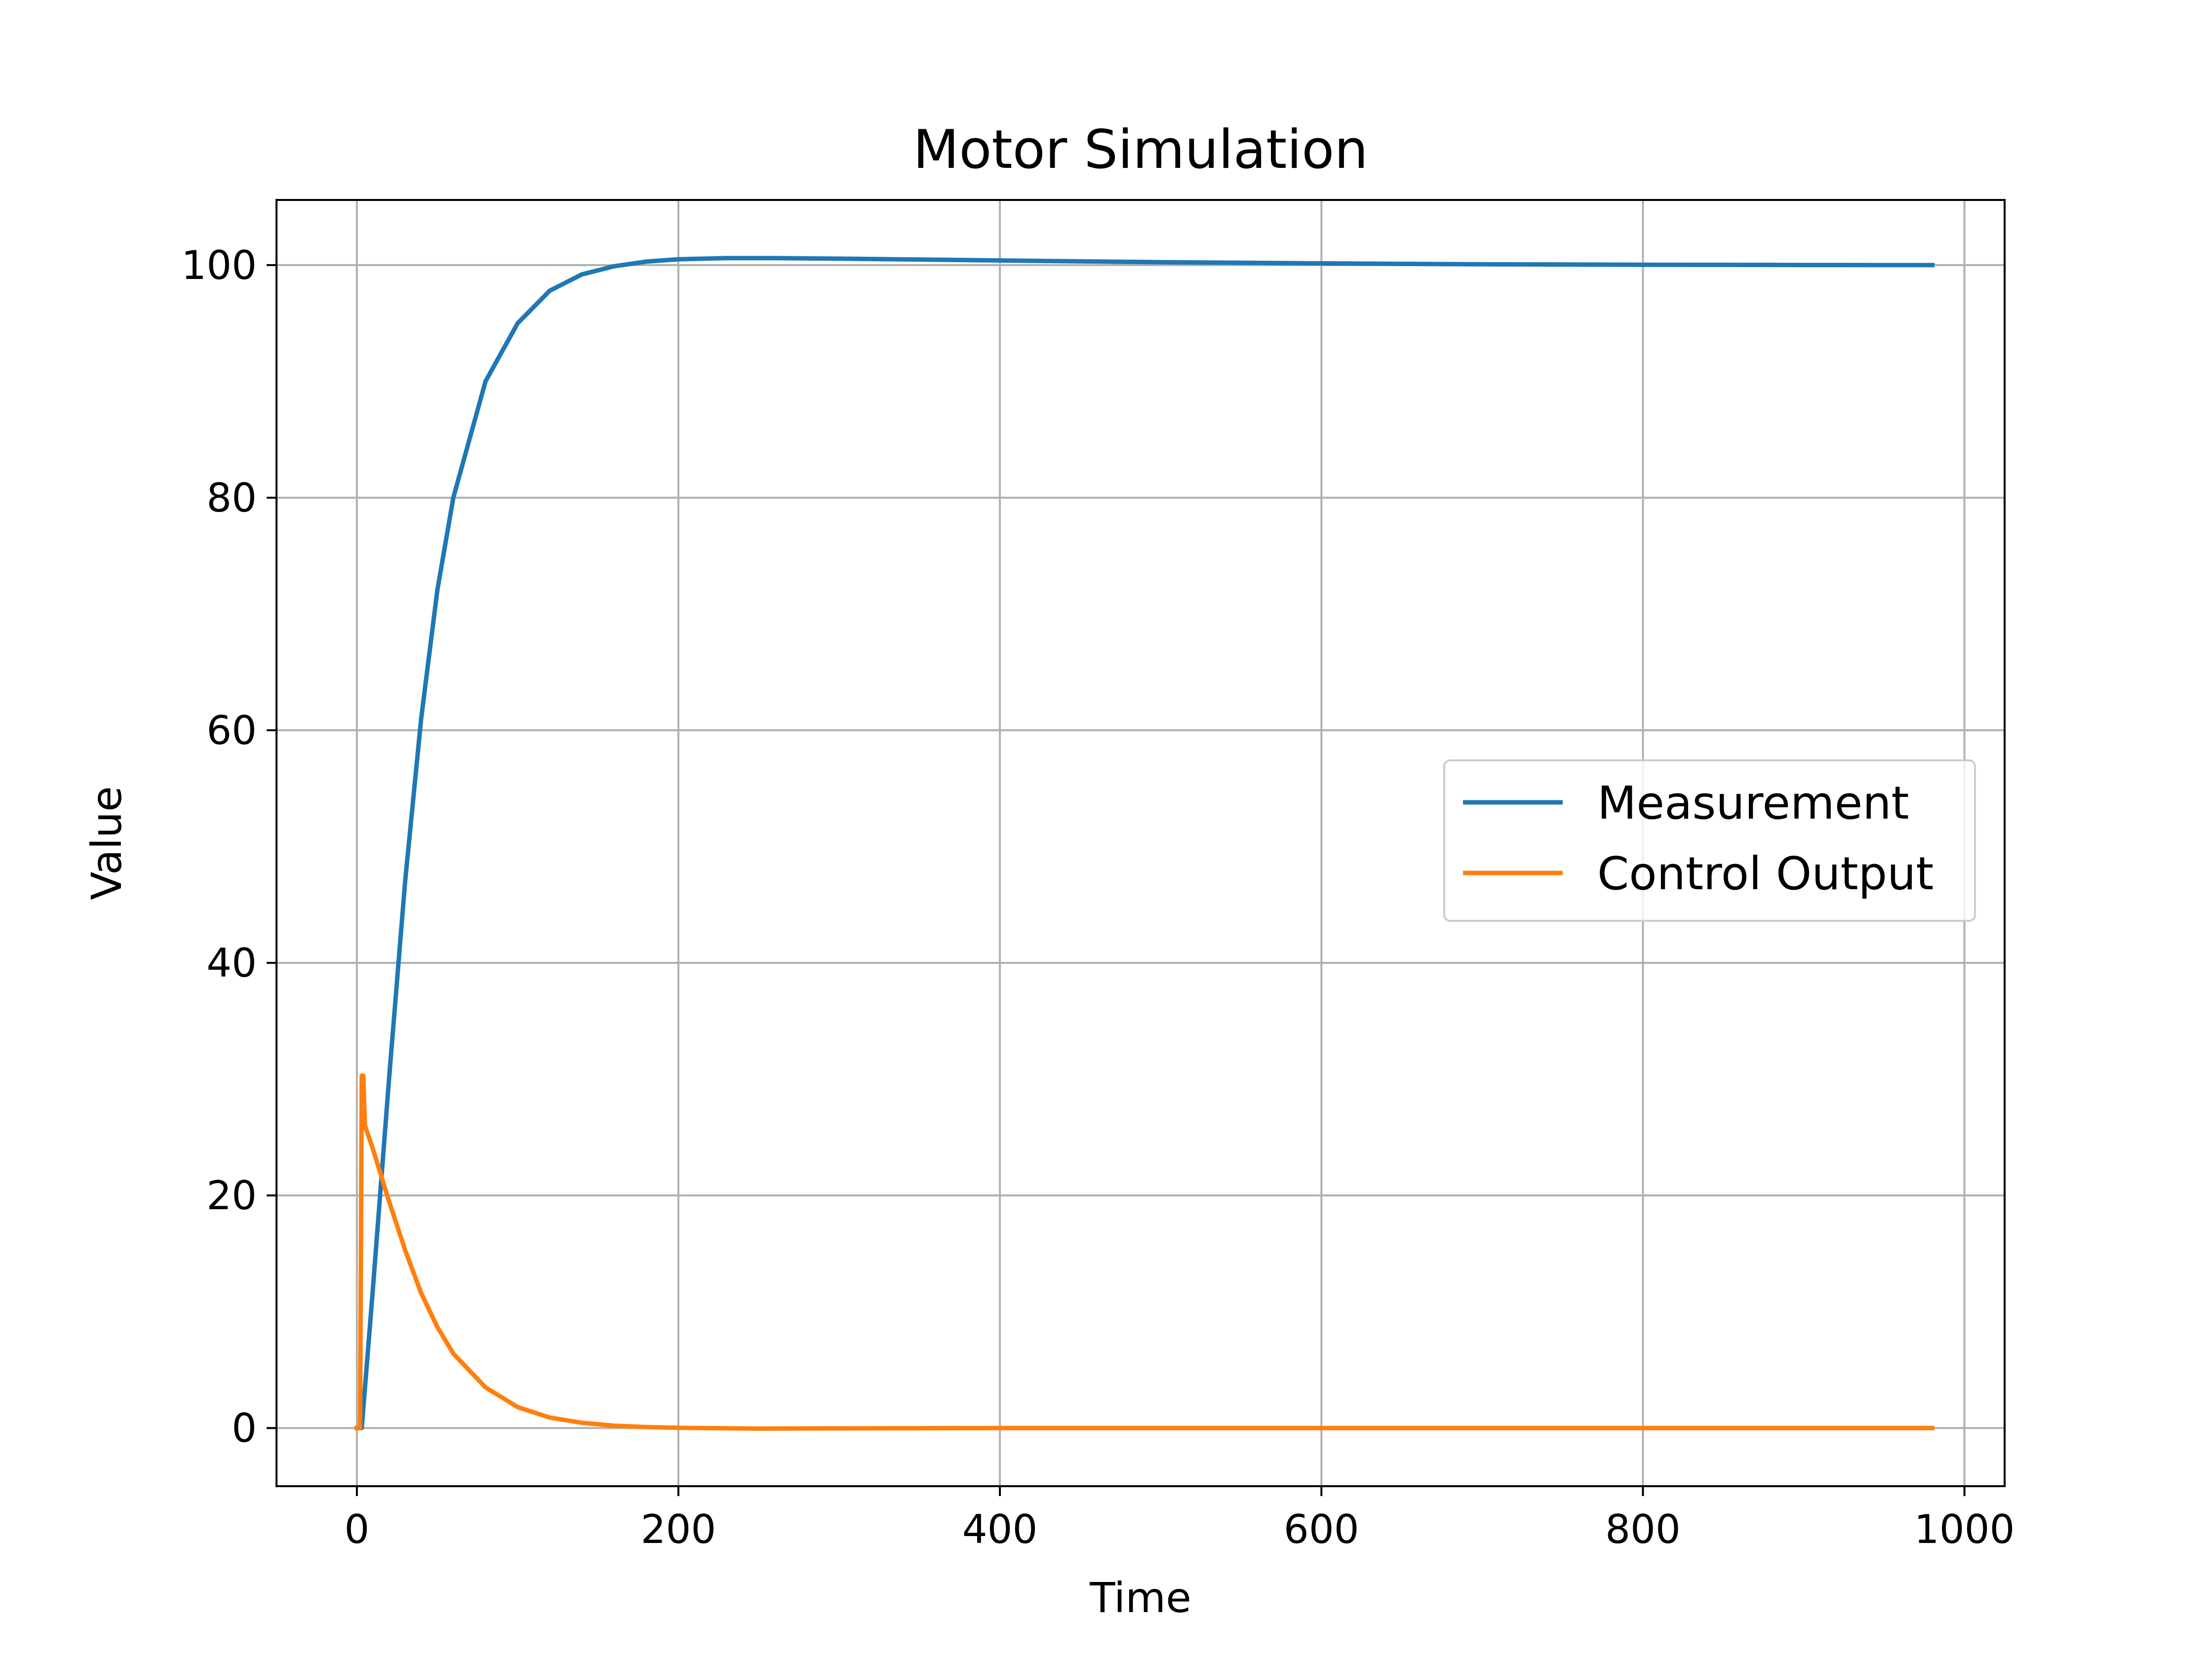  What do you see at coordinates (107, 843) in the screenshot?
I see `y-axis-label: Value` at bounding box center [107, 843].